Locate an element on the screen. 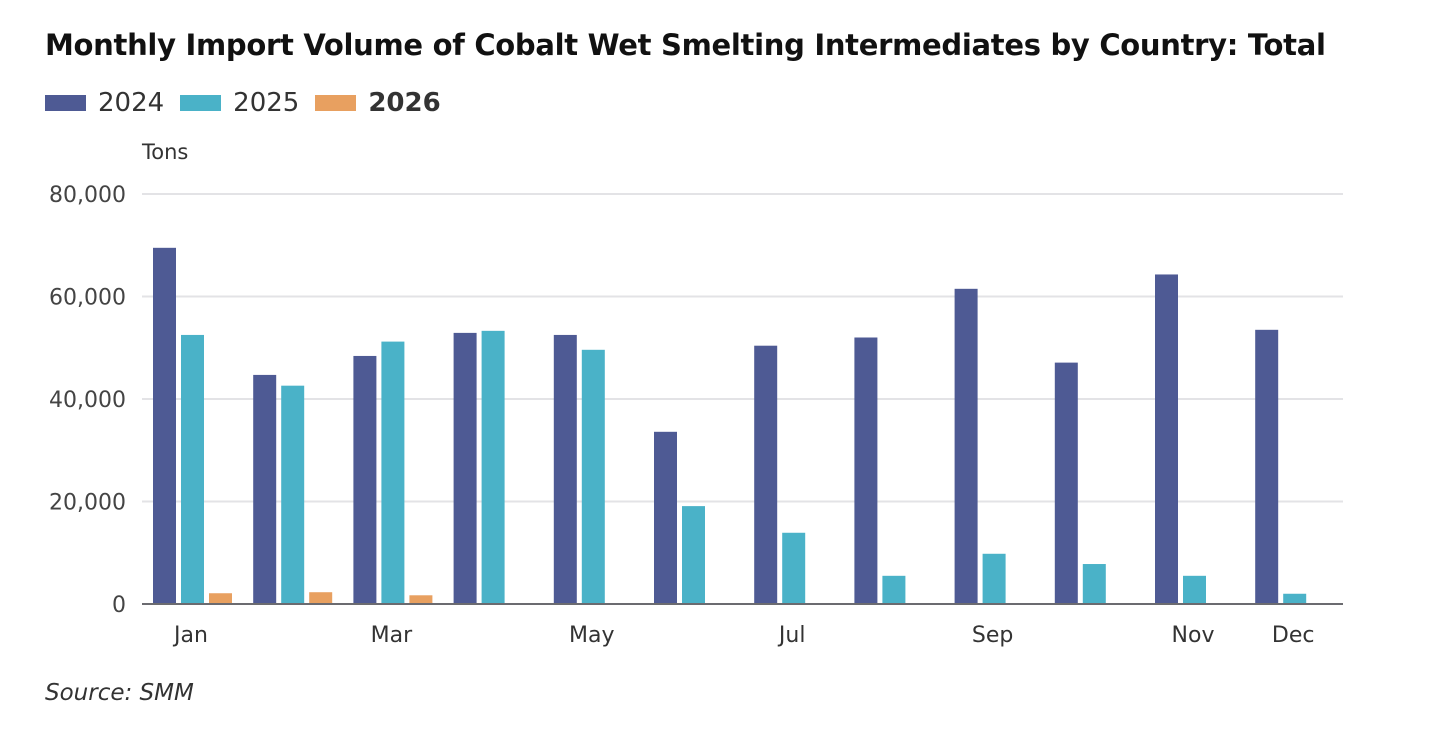 The image size is (1444, 736). bar-2024-dec is located at coordinates (1267, 466).